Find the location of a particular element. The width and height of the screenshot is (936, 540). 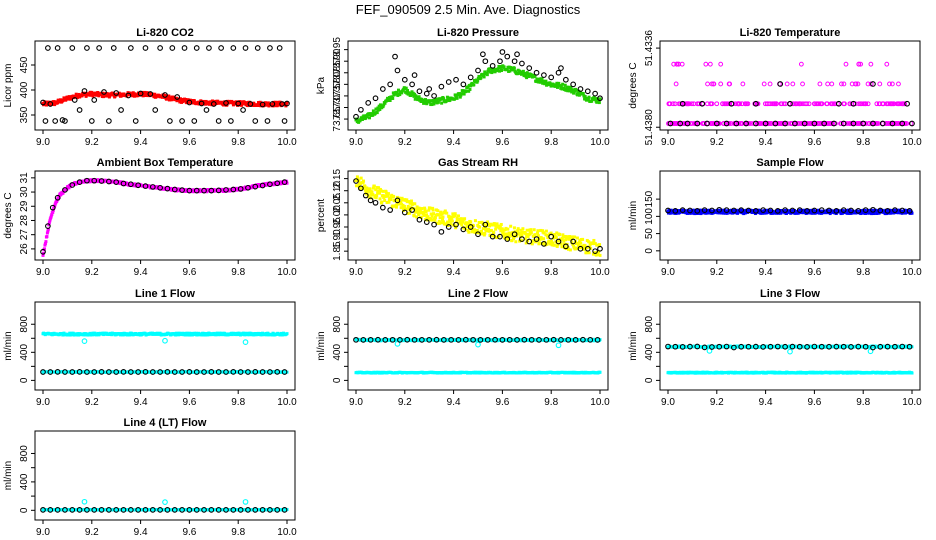

y-tick-label: 51.4380 is located at coordinates (649, 127).